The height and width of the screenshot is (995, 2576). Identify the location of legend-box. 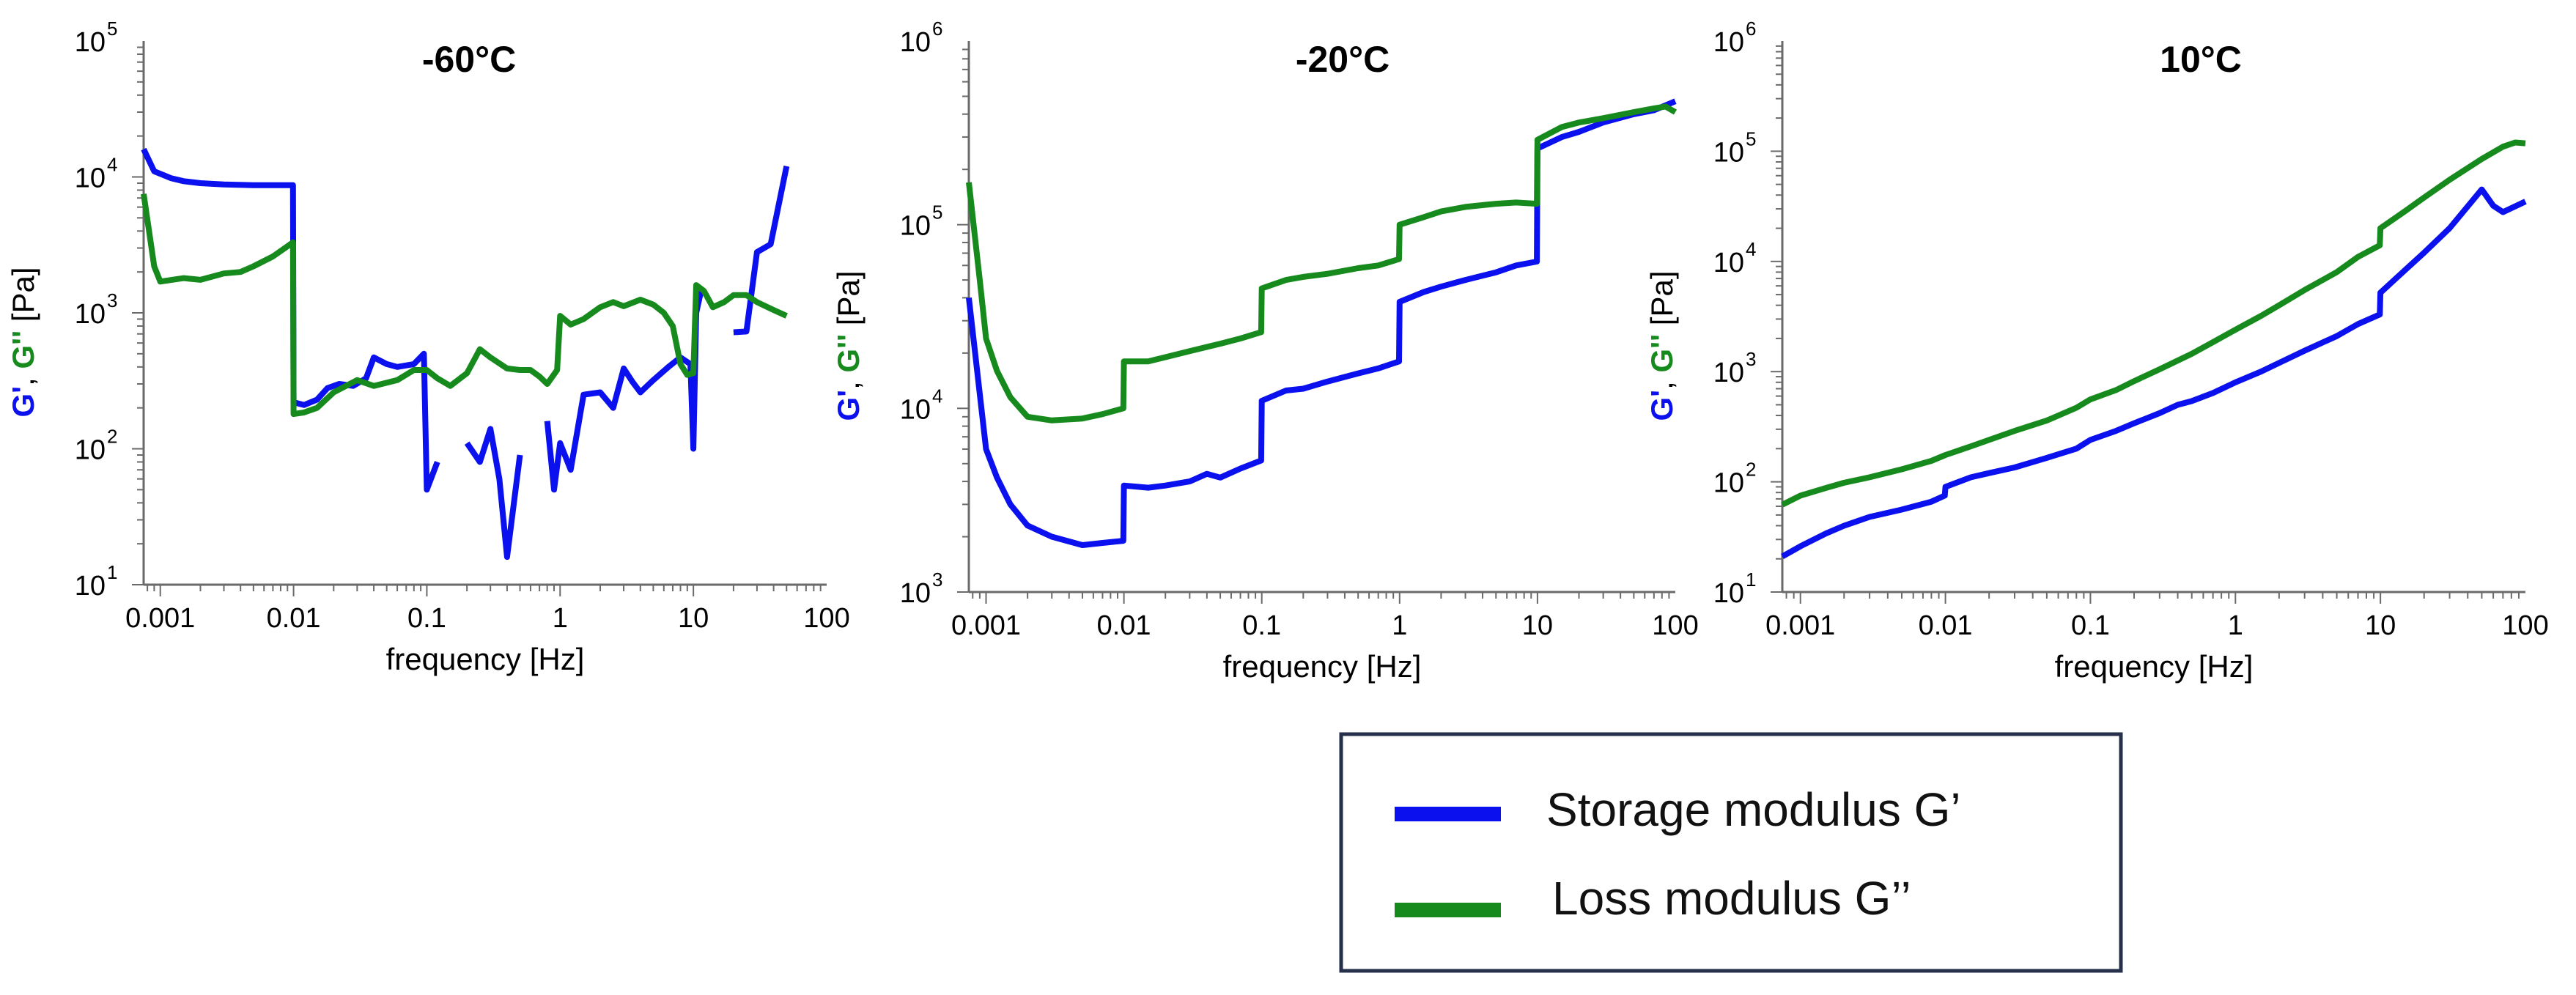
(1731, 852).